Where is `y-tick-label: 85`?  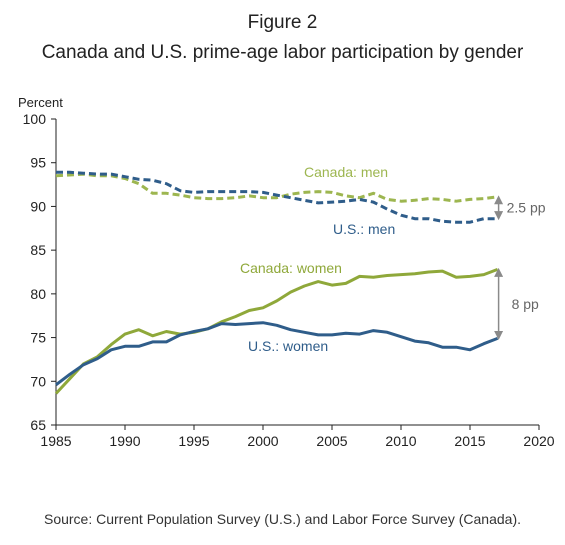 y-tick-label: 85 is located at coordinates (38, 250).